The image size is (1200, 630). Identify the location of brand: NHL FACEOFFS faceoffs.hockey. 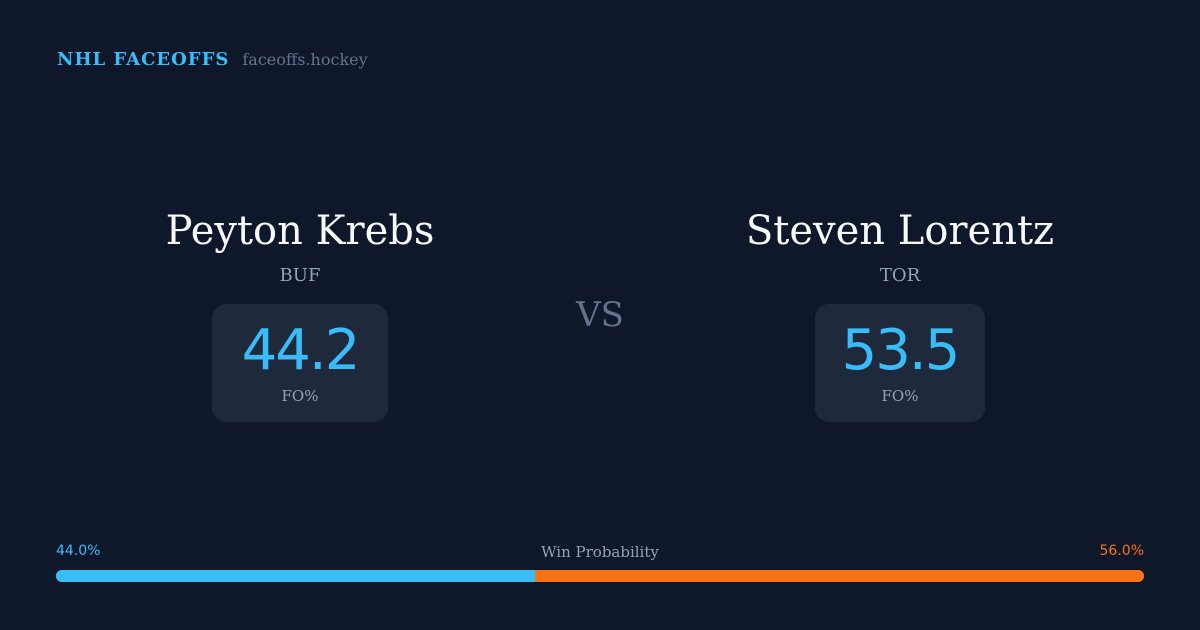
(212, 59).